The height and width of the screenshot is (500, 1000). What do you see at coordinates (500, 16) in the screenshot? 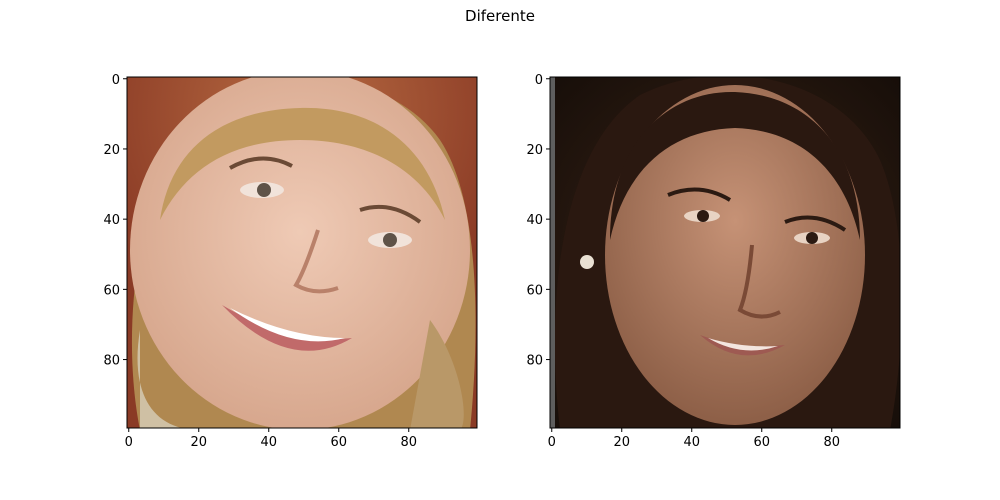
I see `figure-title: Diferente` at bounding box center [500, 16].